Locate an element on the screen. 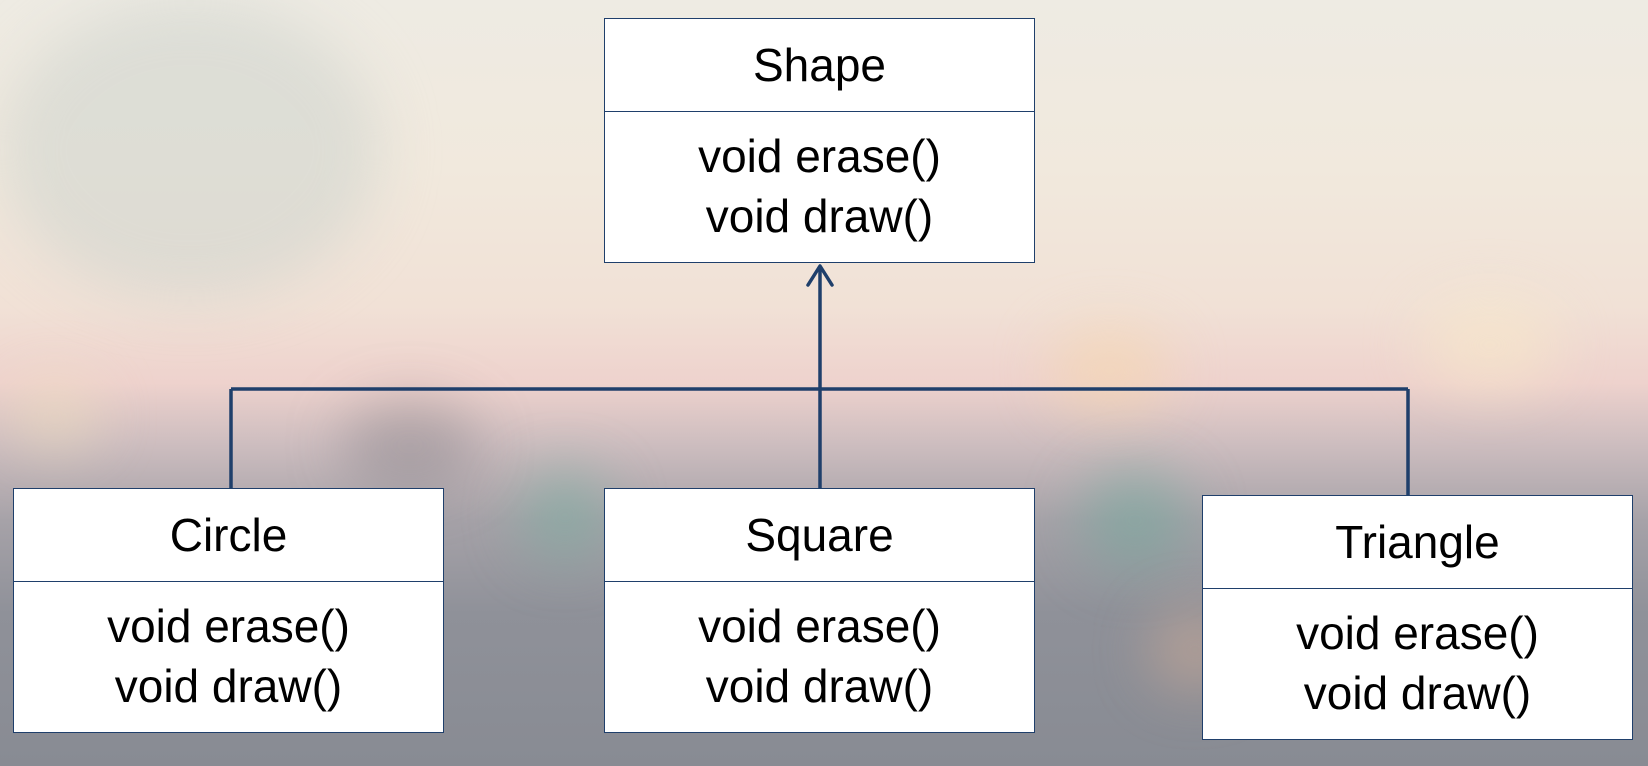  class-box-shape: Shape void erase() void draw() is located at coordinates (819, 140).